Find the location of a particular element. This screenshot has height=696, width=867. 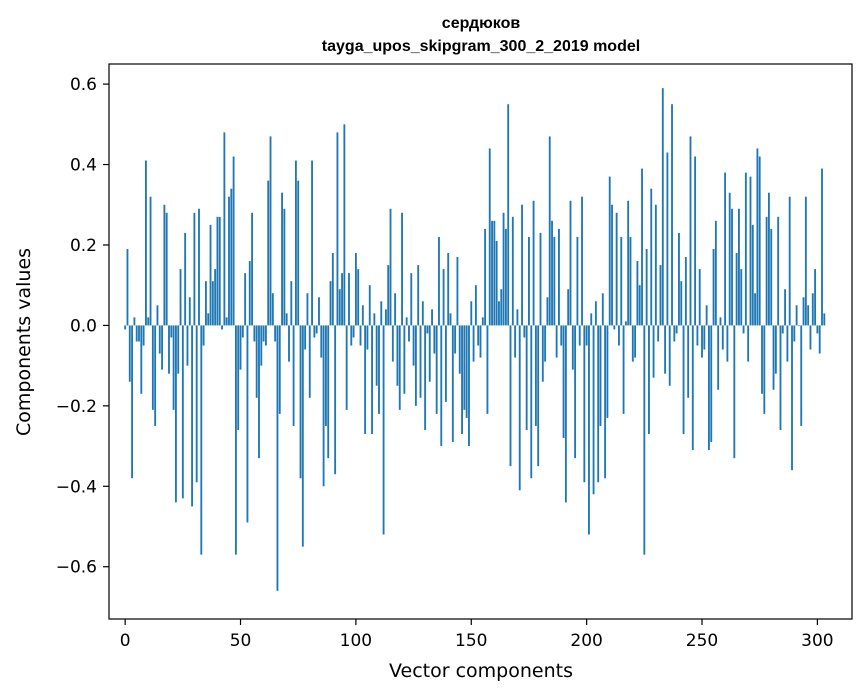

y-tick-label: 0.0 is located at coordinates (83, 326).